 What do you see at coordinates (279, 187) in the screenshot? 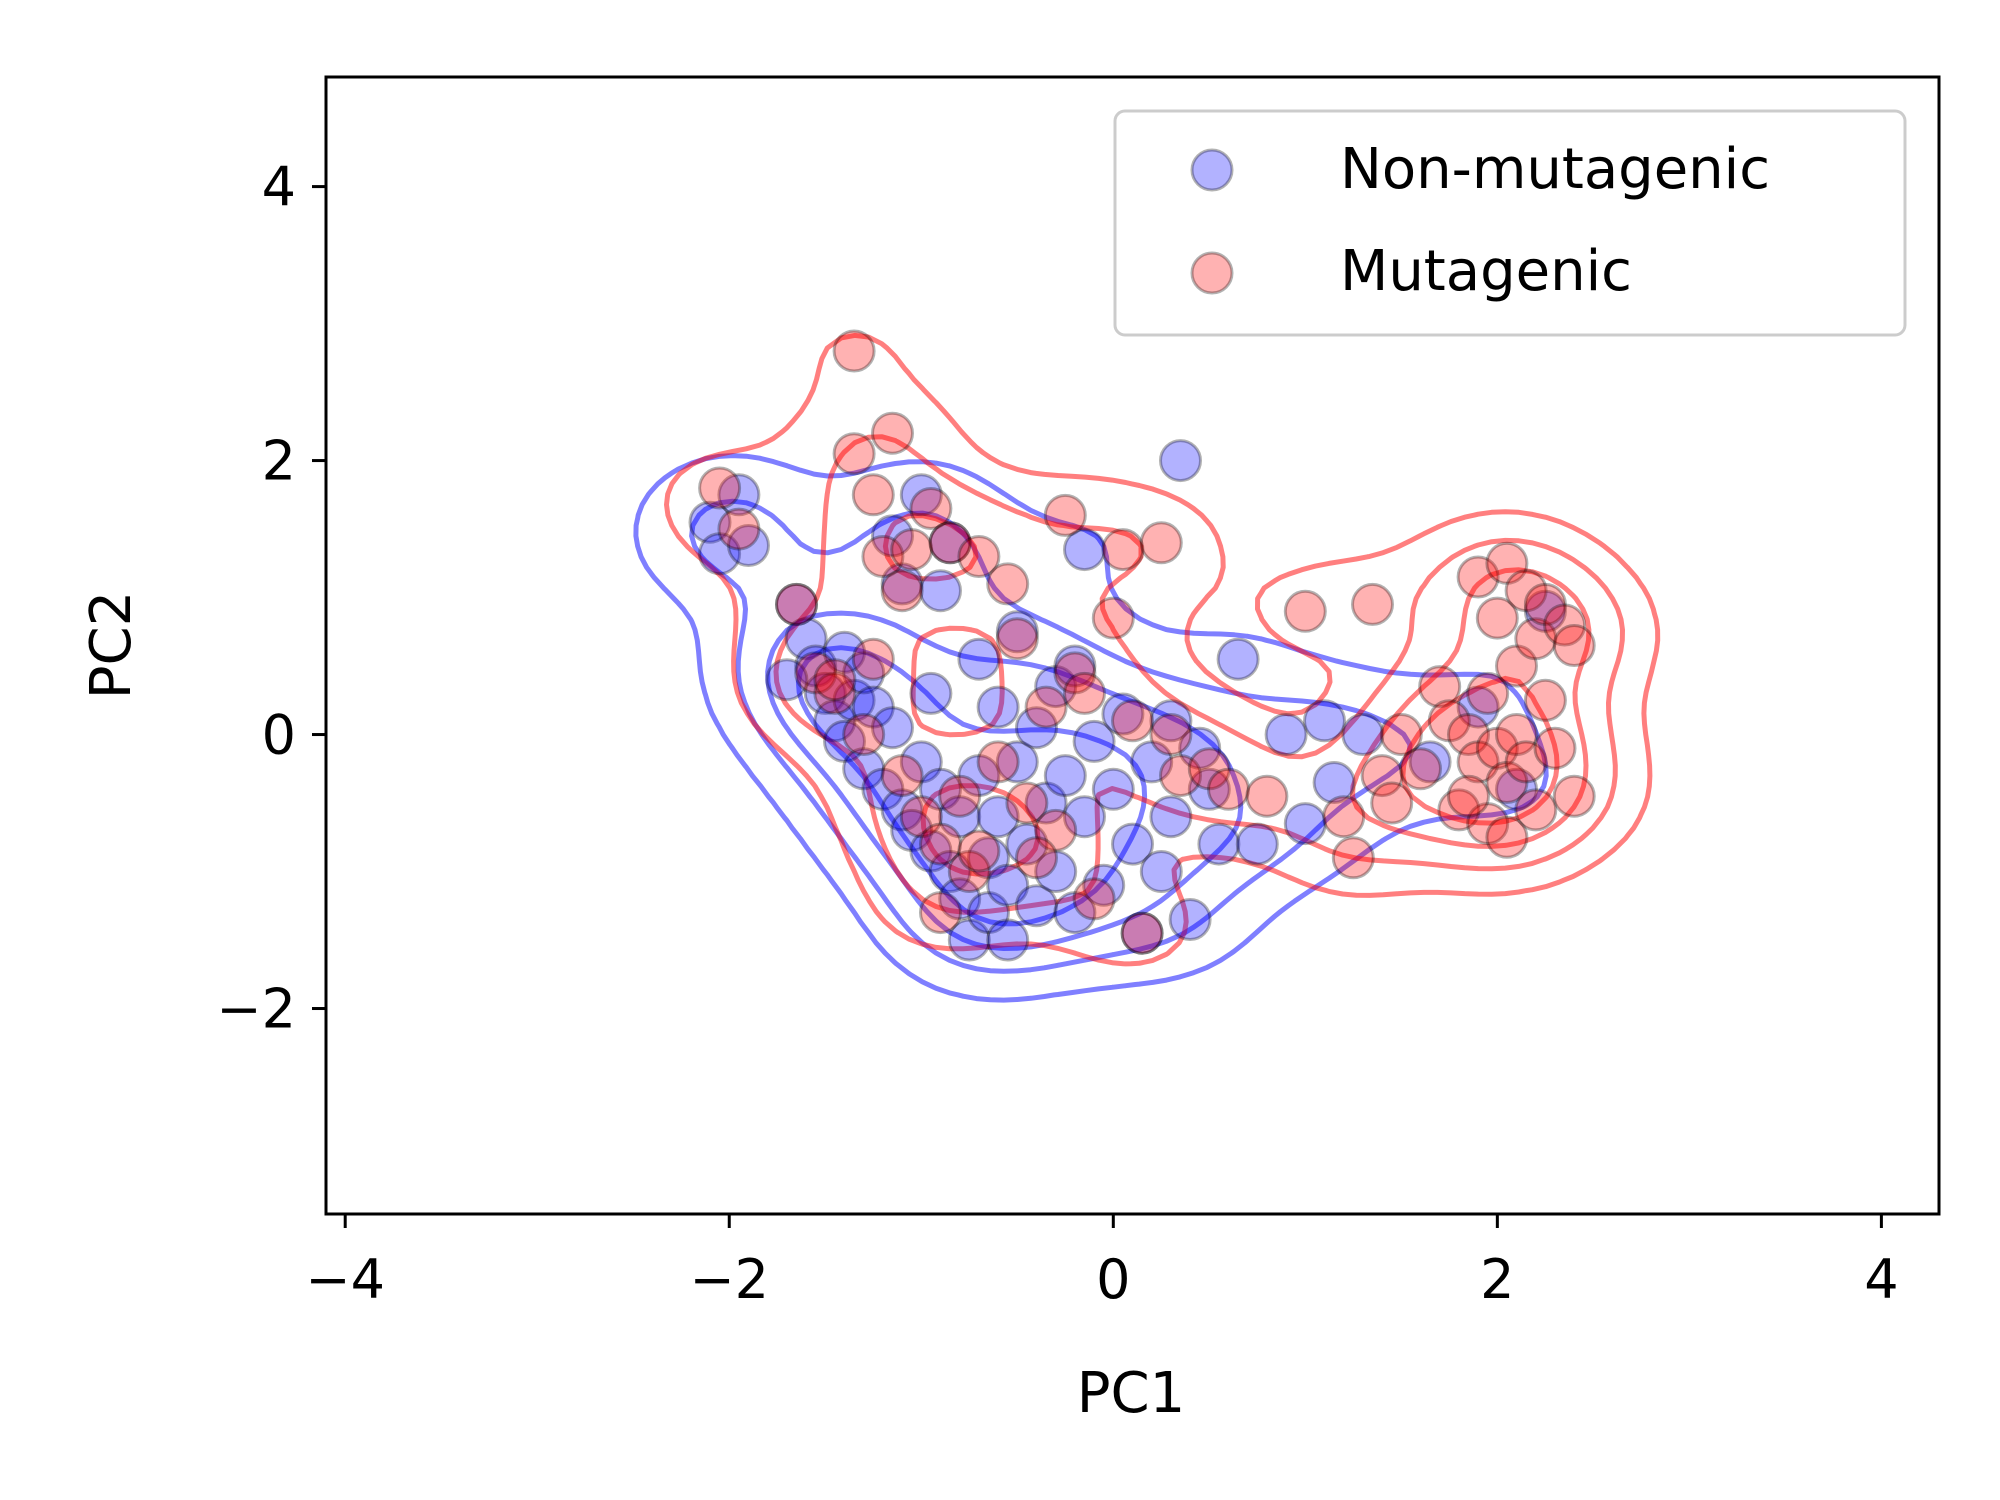
I see `y-tick-label: 4` at bounding box center [279, 187].